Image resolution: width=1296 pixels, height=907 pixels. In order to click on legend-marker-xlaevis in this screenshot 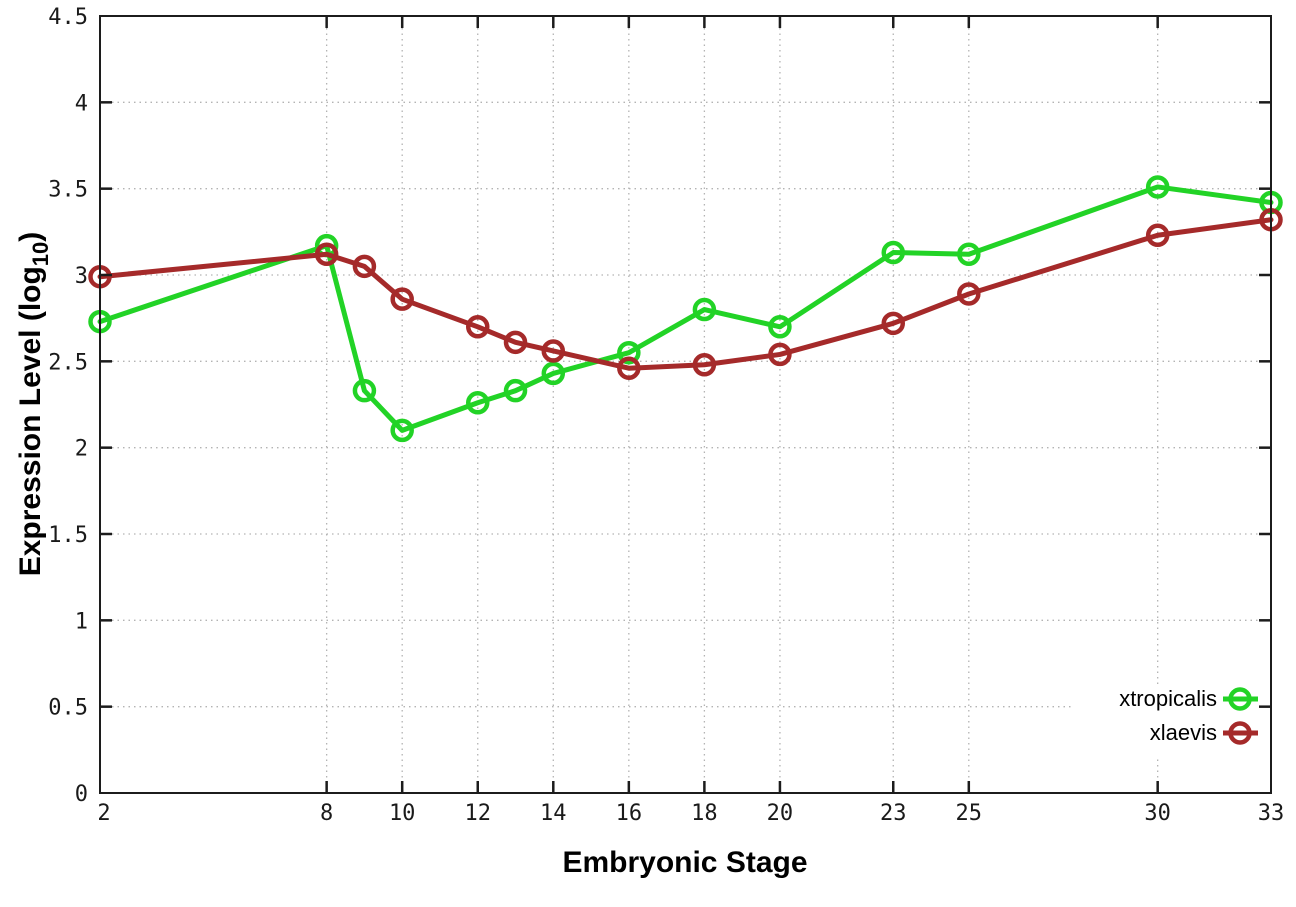, I will do `click(1240, 733)`.